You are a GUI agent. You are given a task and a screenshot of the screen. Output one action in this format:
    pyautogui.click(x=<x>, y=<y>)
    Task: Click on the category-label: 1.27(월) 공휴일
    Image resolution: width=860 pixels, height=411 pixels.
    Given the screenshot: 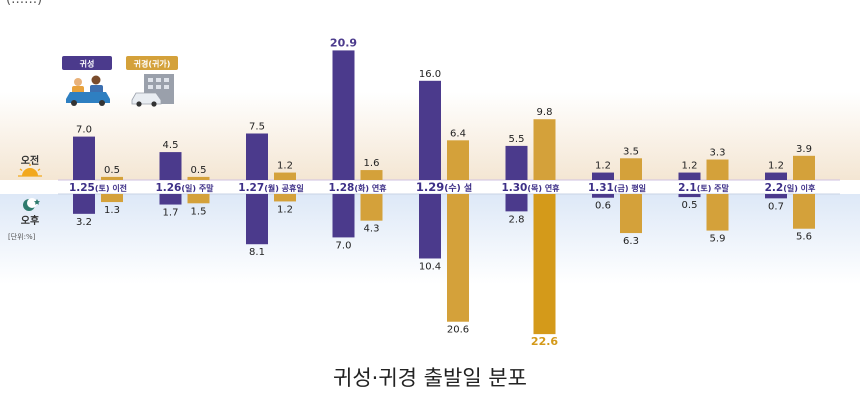 What is the action you would take?
    pyautogui.click(x=270, y=188)
    